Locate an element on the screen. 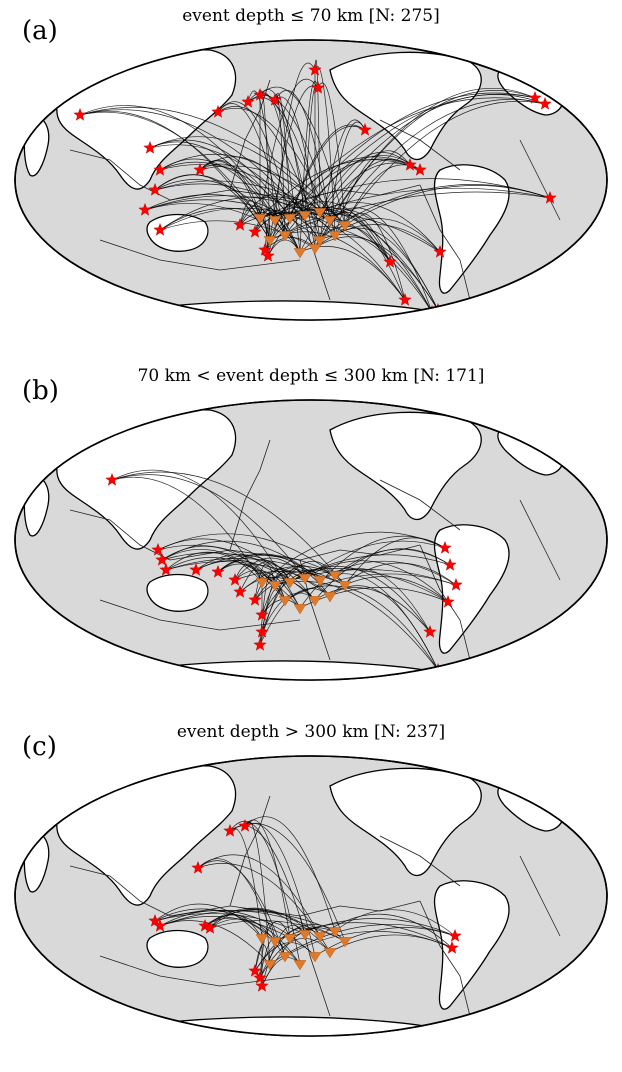  australia-landmass is located at coordinates (177, 592).